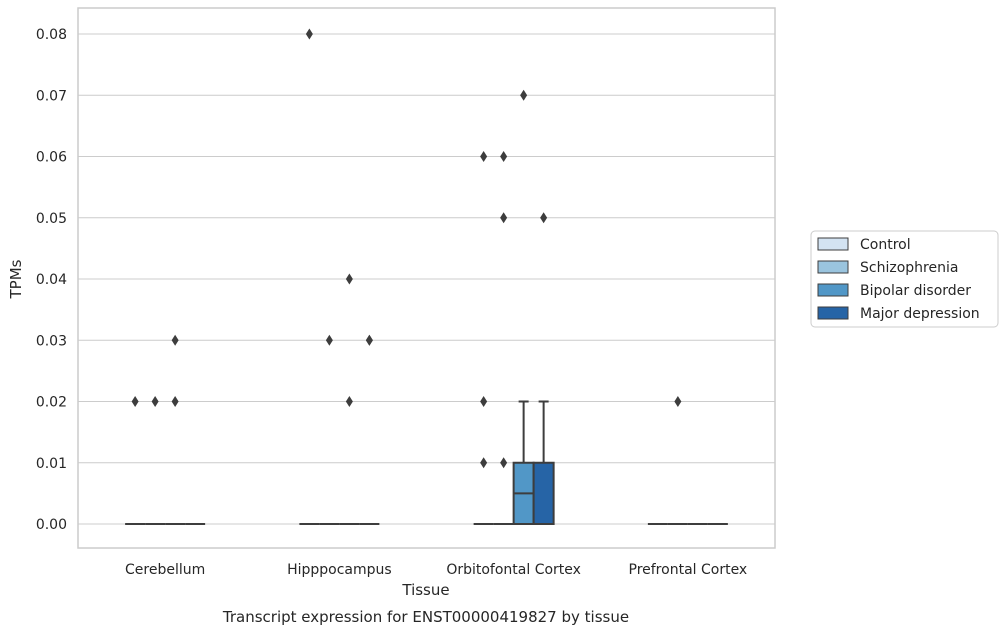  What do you see at coordinates (51, 219) in the screenshot?
I see `y-tick-label: 0.05` at bounding box center [51, 219].